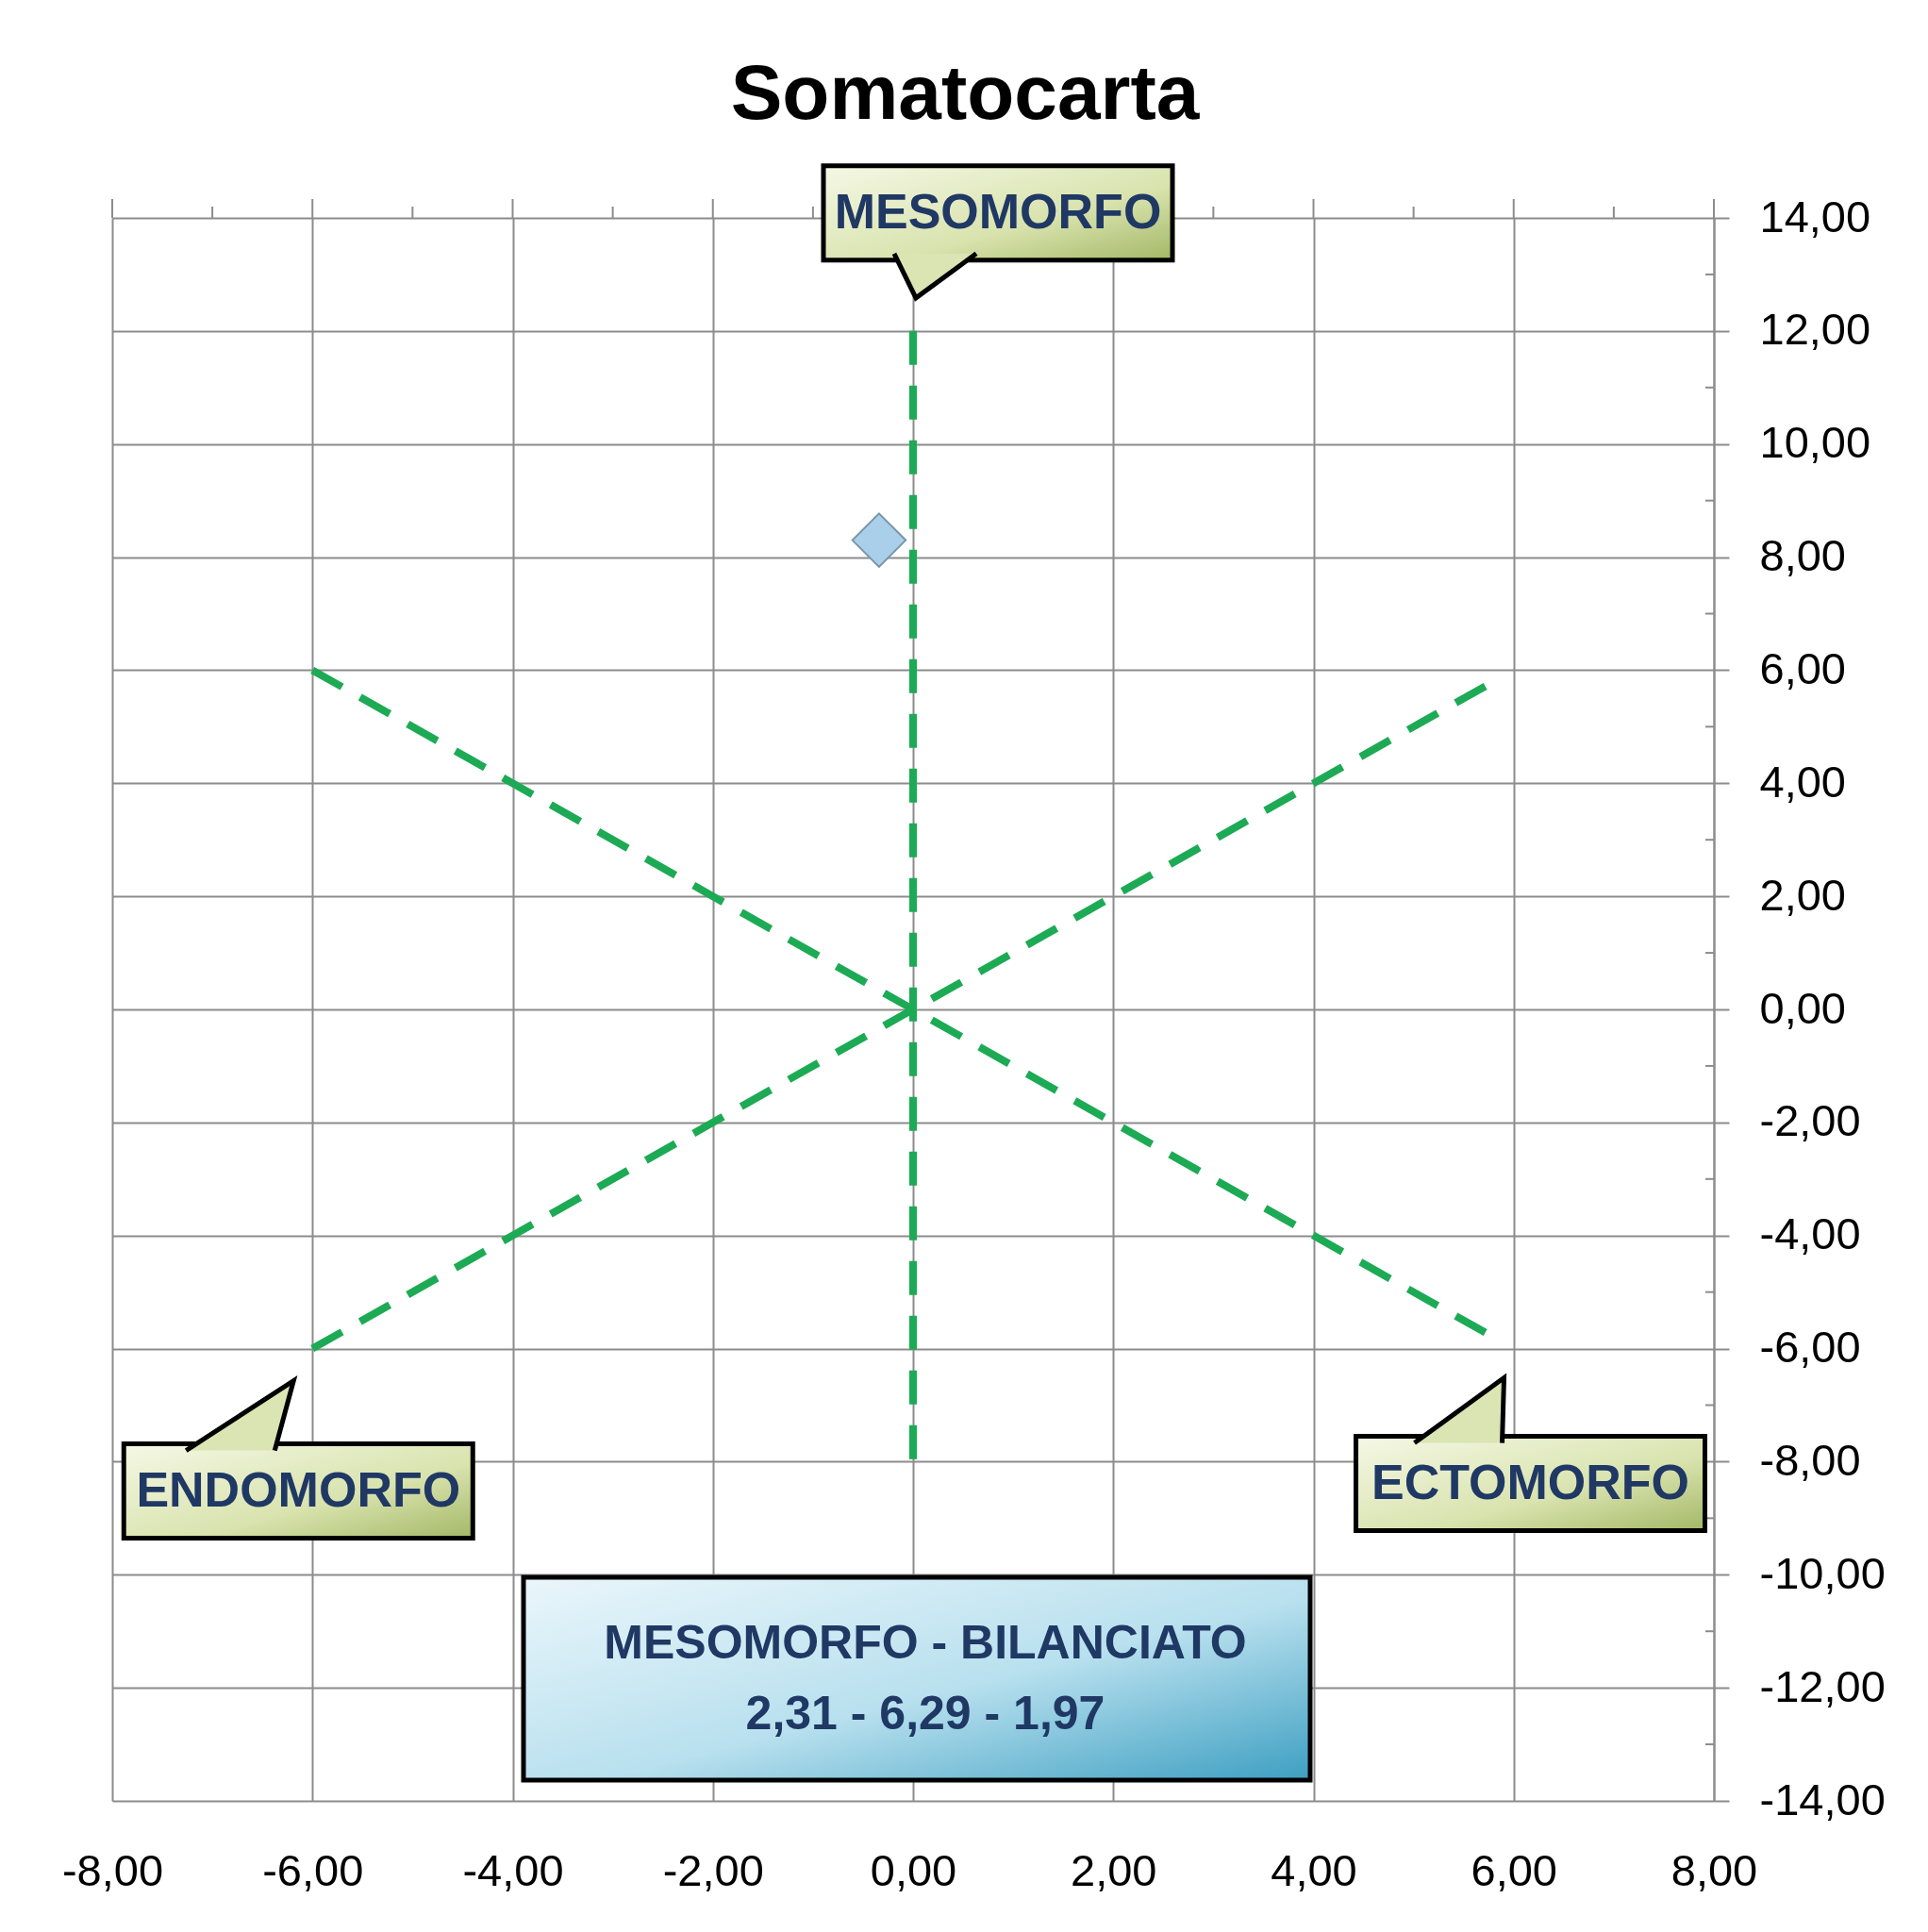 Image resolution: width=1928 pixels, height=1932 pixels. What do you see at coordinates (1802, 667) in the screenshot?
I see `y-tick-label: 6,00` at bounding box center [1802, 667].